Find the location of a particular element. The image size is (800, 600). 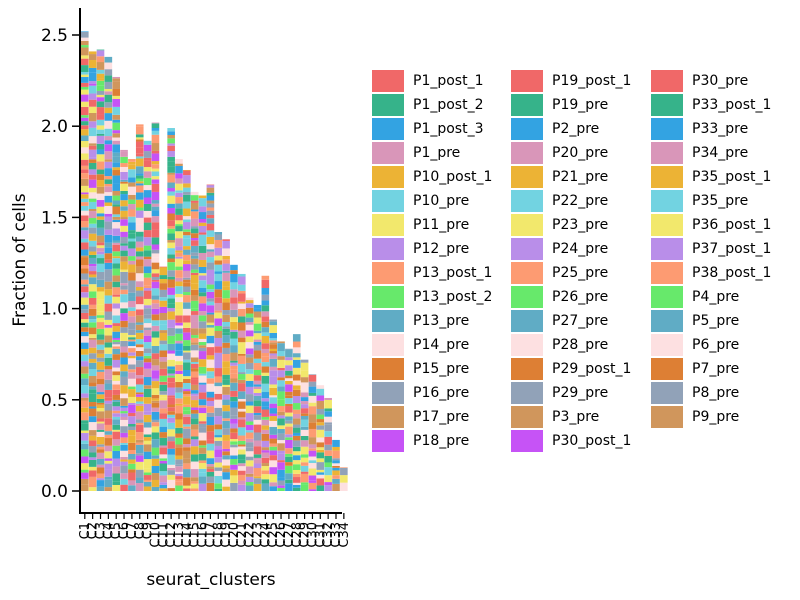

y-tick-label: 1.0 is located at coordinates (54, 310).